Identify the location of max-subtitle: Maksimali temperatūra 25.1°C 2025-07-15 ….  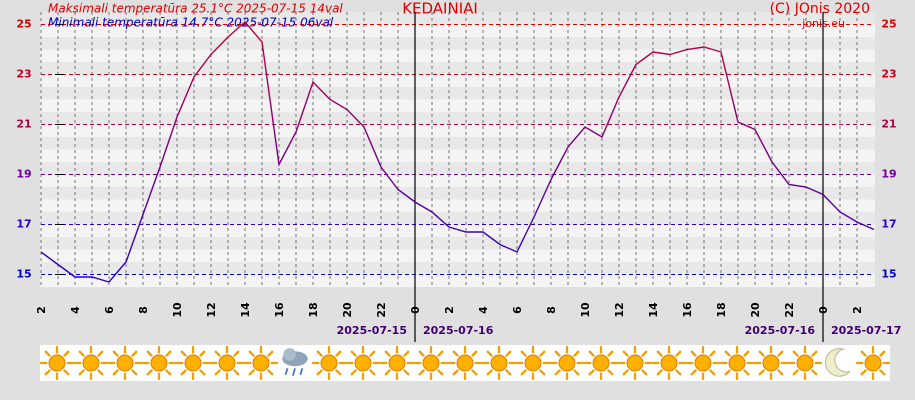
(195, 9).